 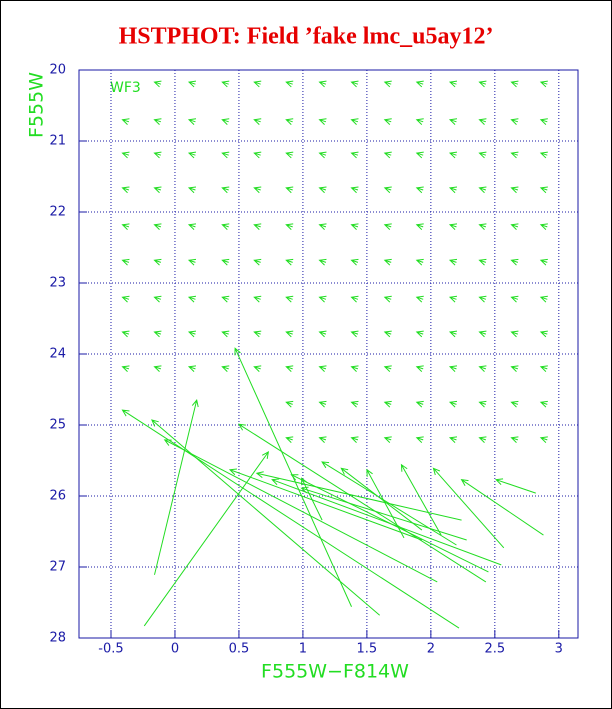 What do you see at coordinates (335, 672) in the screenshot?
I see `x-axis-label: F555W−F814W` at bounding box center [335, 672].